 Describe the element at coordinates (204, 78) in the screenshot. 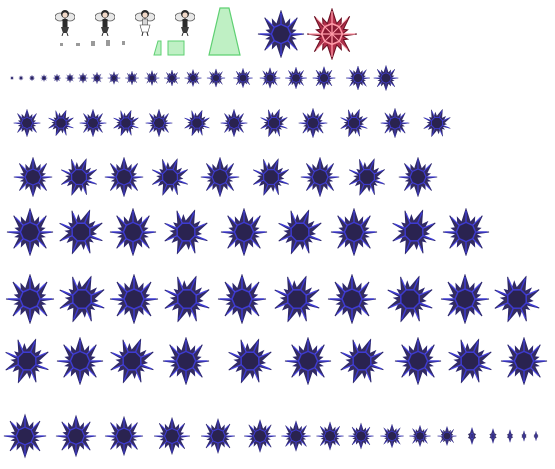

I see `star-growth-row` at that location.